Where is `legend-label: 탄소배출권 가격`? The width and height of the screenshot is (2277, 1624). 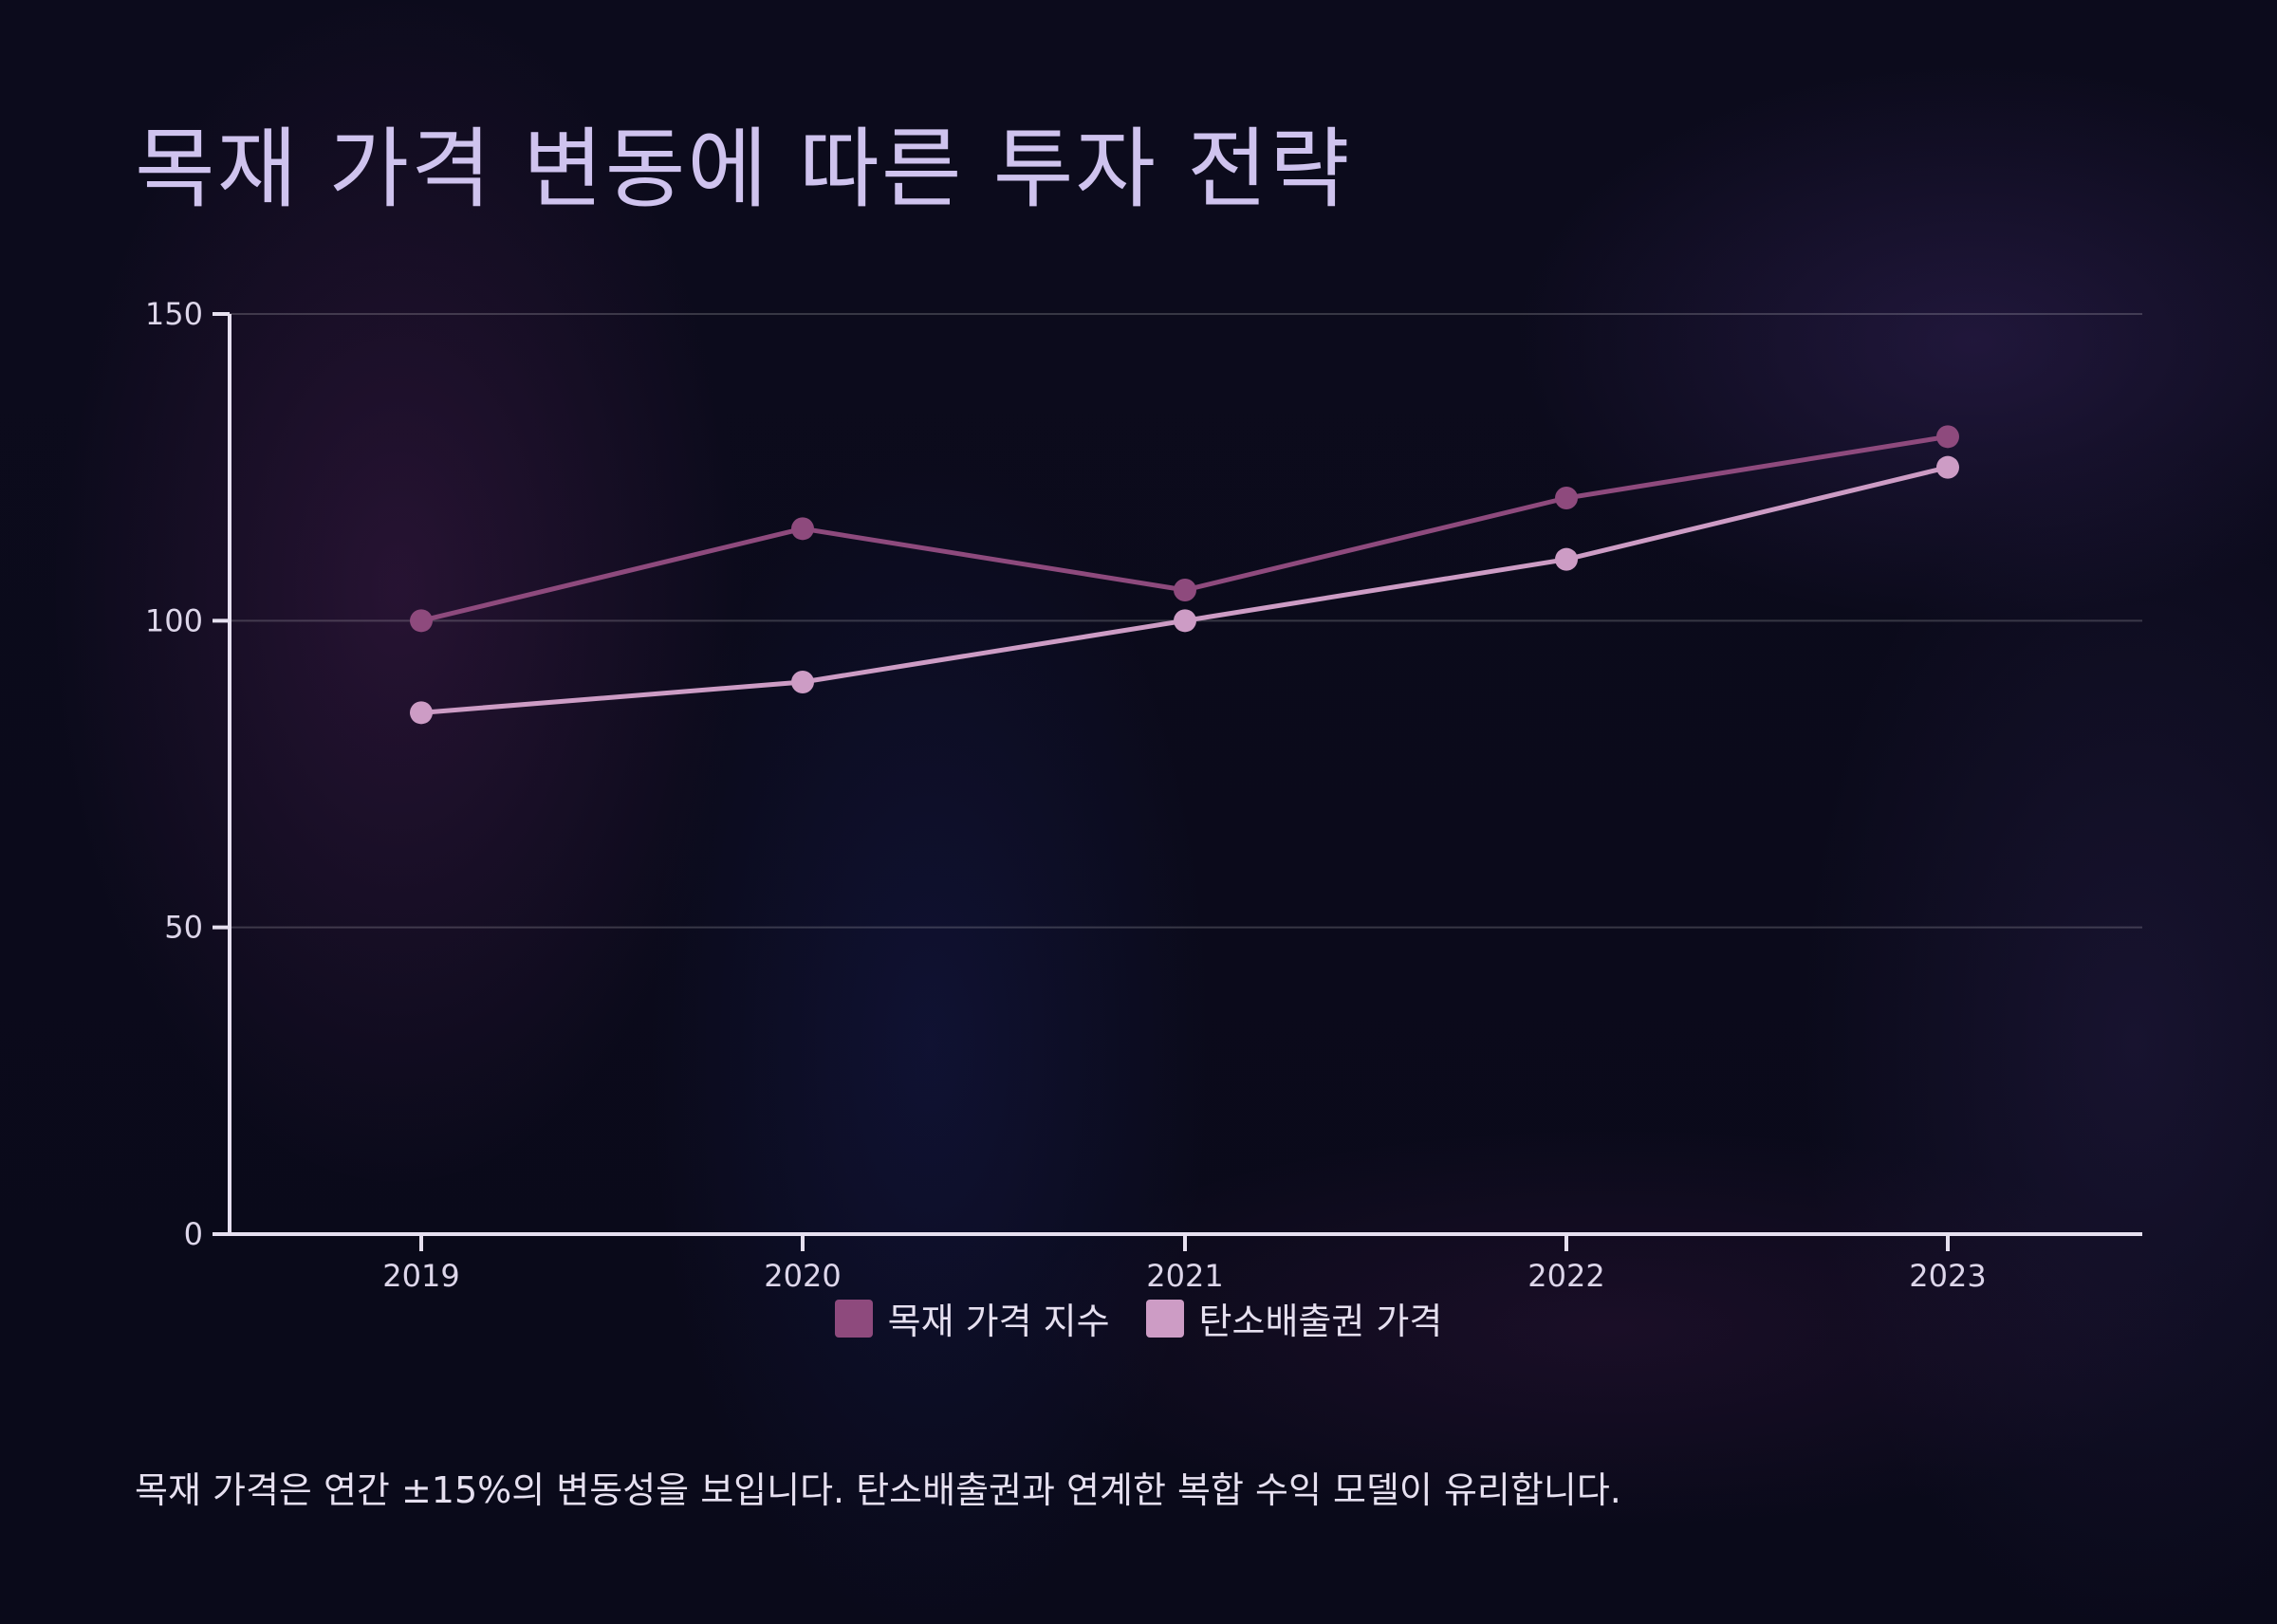 legend-label: 탄소배출권 가격 is located at coordinates (1320, 1321).